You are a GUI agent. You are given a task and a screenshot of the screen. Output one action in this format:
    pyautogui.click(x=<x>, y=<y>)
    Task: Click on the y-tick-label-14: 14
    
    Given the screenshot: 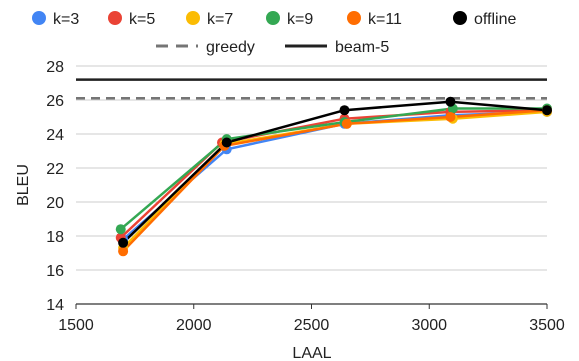 What is the action you would take?
    pyautogui.click(x=55, y=305)
    